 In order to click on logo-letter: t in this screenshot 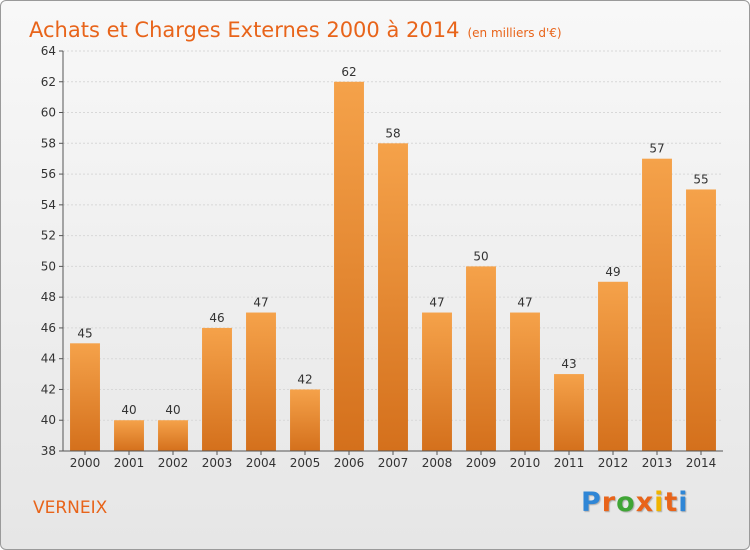, I will do `click(671, 502)`.